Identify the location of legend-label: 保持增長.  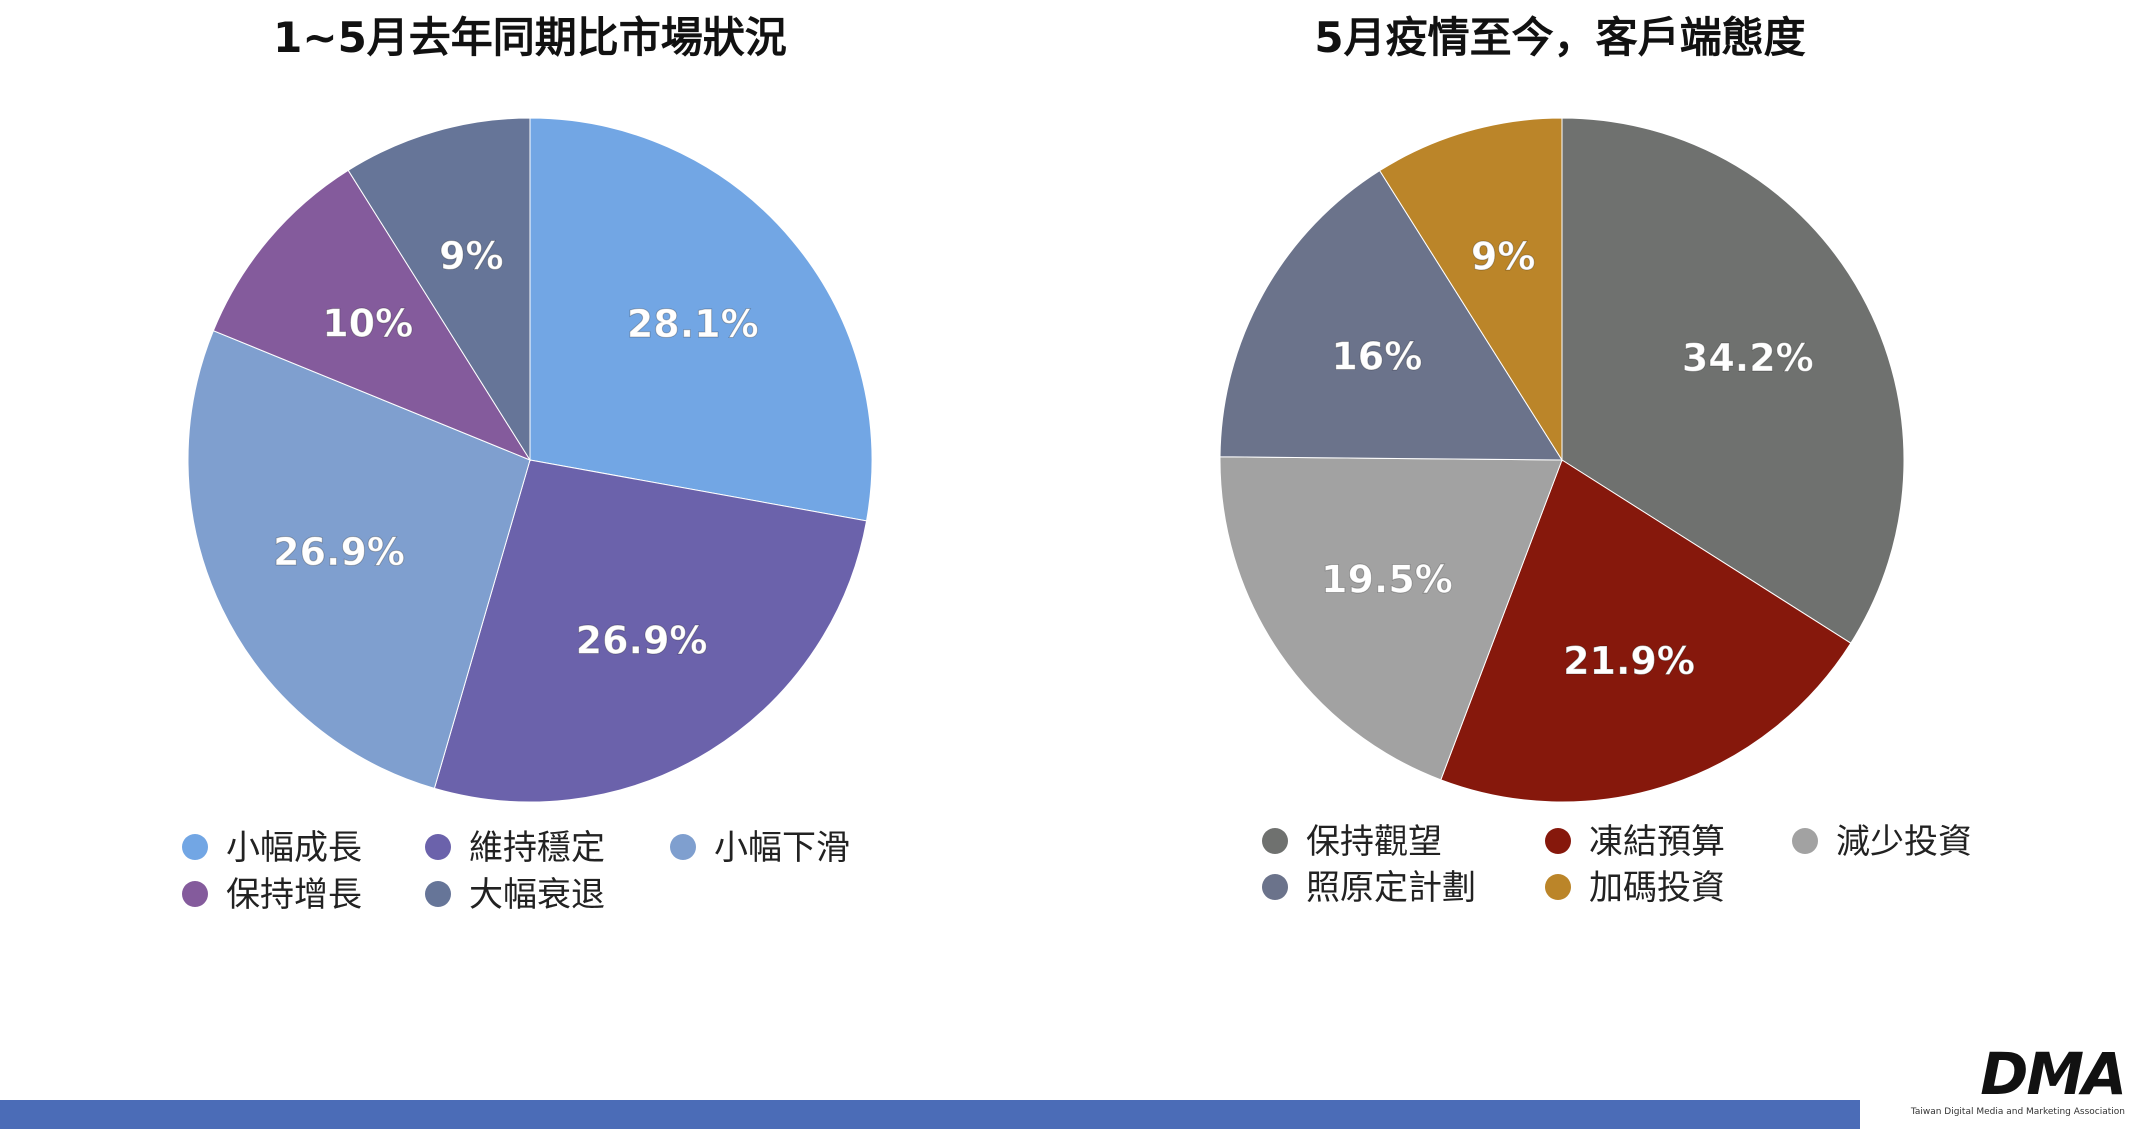
(294, 895).